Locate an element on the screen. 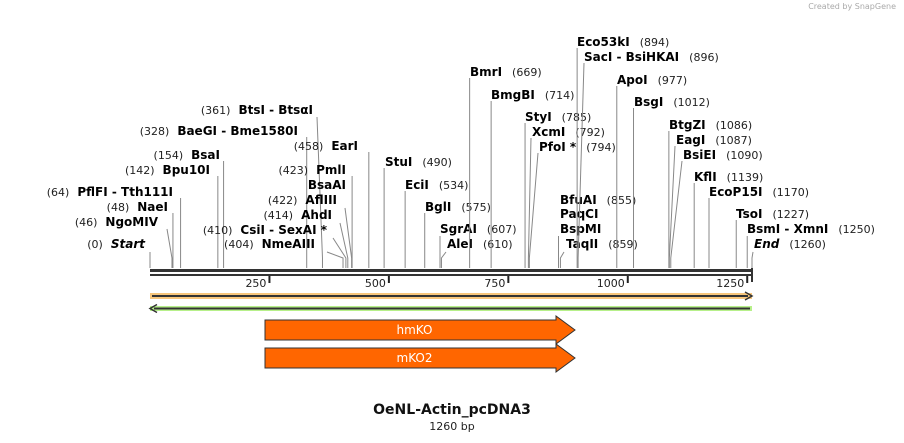  site-label: BsiEI (1090) is located at coordinates (723, 155).